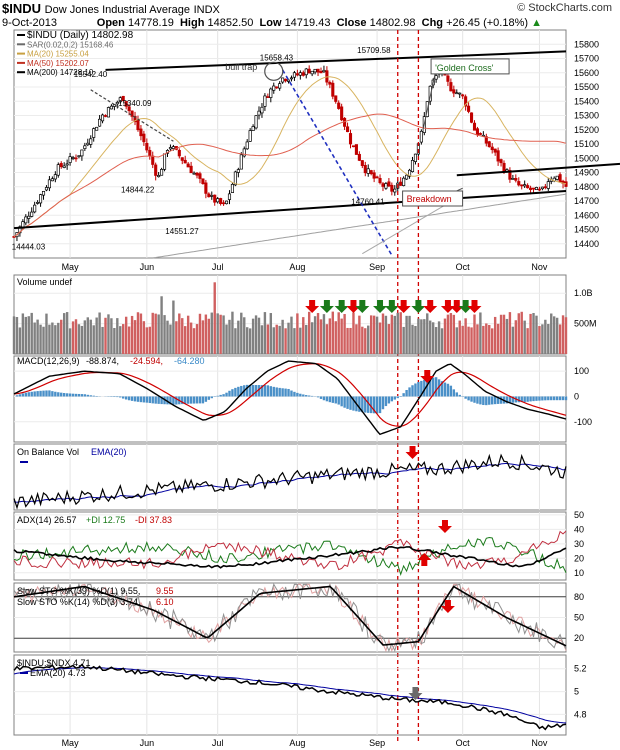 Image resolution: width=620 pixels, height=750 pixels. Describe the element at coordinates (580, 714) in the screenshot. I see `ratio-tick-label: 4.8` at that location.